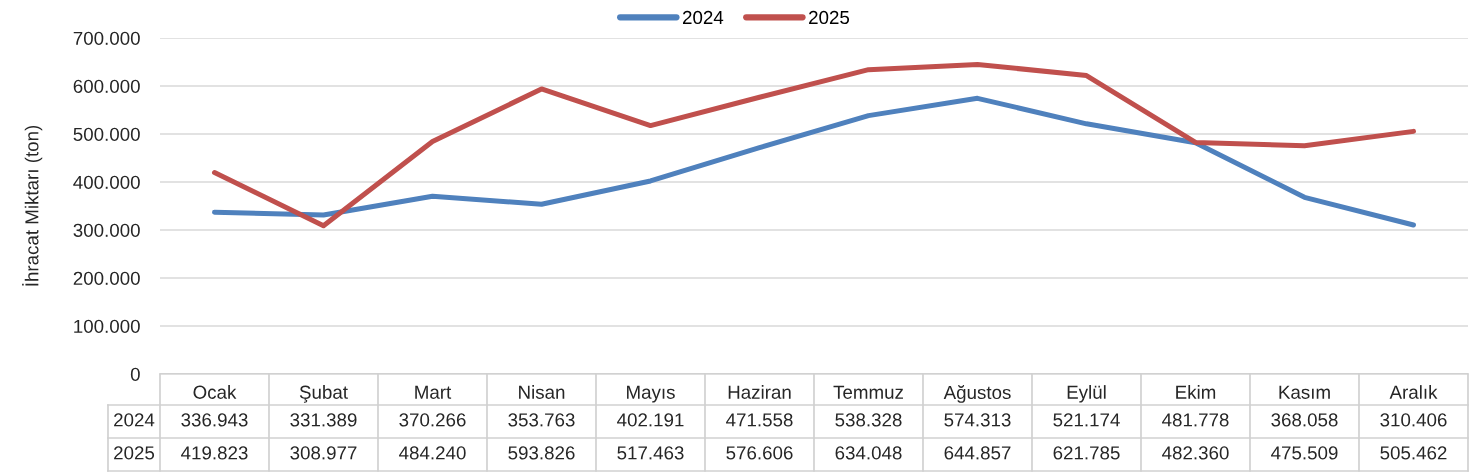 This screenshot has width=1470, height=472. Describe the element at coordinates (323, 420) in the screenshot. I see `data-label: 331.389` at that location.